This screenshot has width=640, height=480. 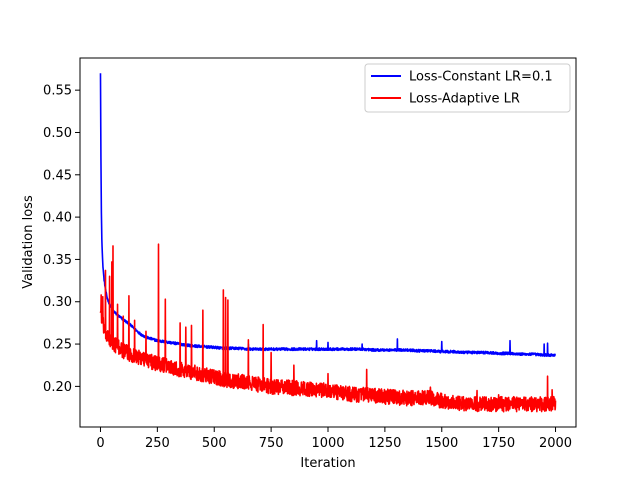 I want to click on y-tick-label: 0.20, so click(x=57, y=387).